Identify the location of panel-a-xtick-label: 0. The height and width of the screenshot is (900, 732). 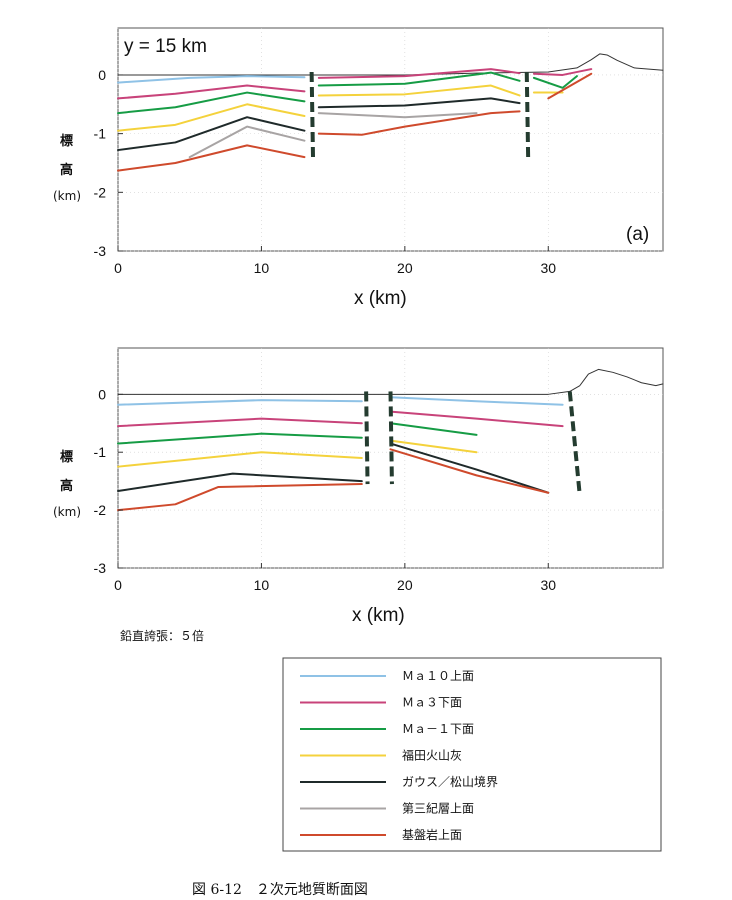
(118, 268).